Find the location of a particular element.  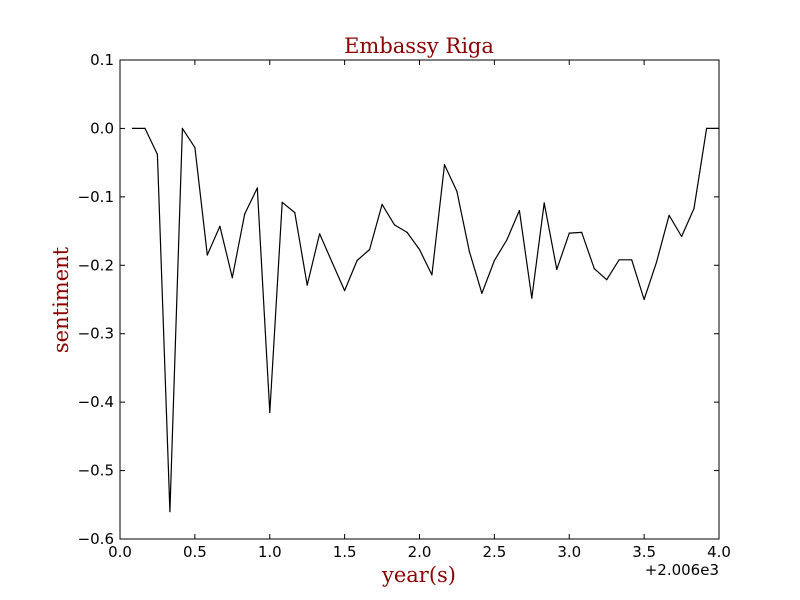

y-tick-label: 0.0 is located at coordinates (102, 128).